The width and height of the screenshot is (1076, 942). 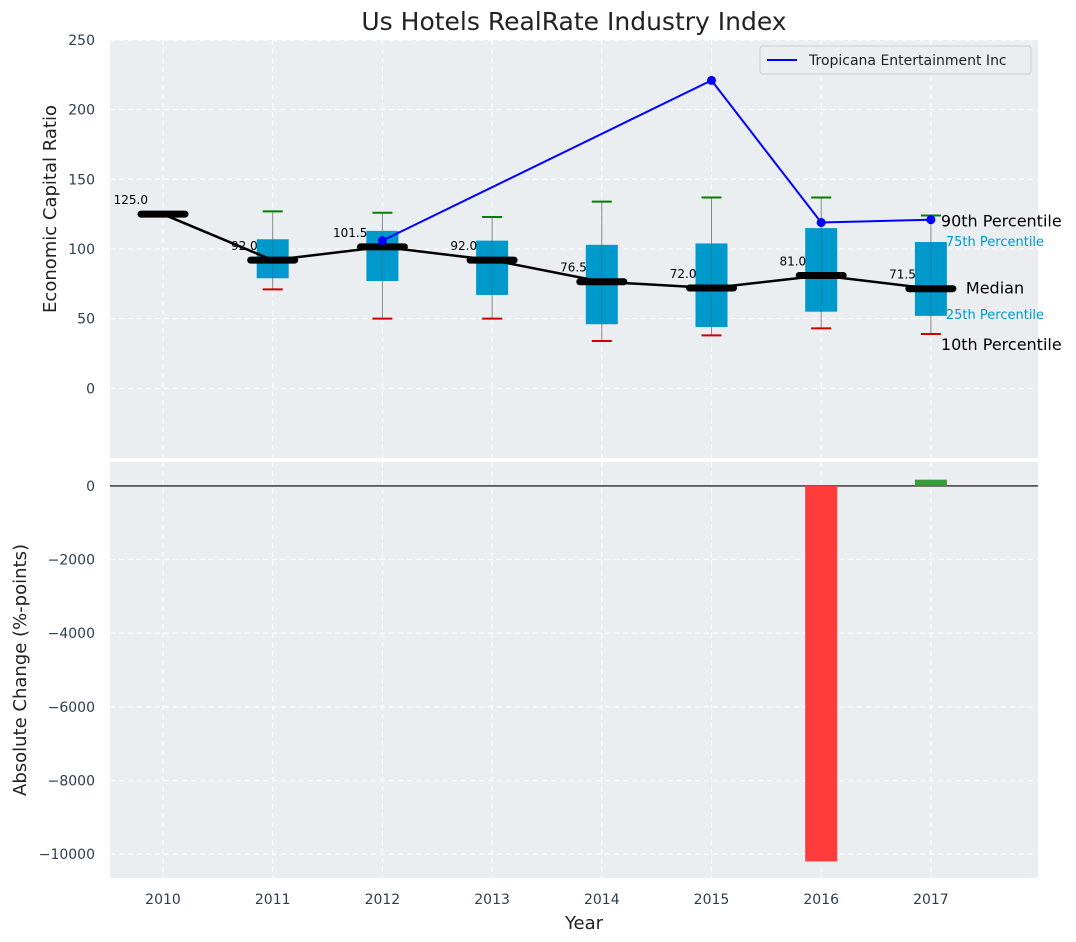 What do you see at coordinates (492, 900) in the screenshot?
I see `x-tick-label: 2013` at bounding box center [492, 900].